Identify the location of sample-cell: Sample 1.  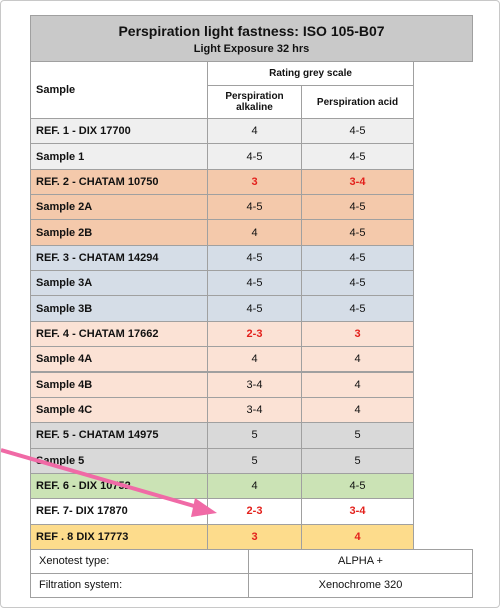
(119, 156).